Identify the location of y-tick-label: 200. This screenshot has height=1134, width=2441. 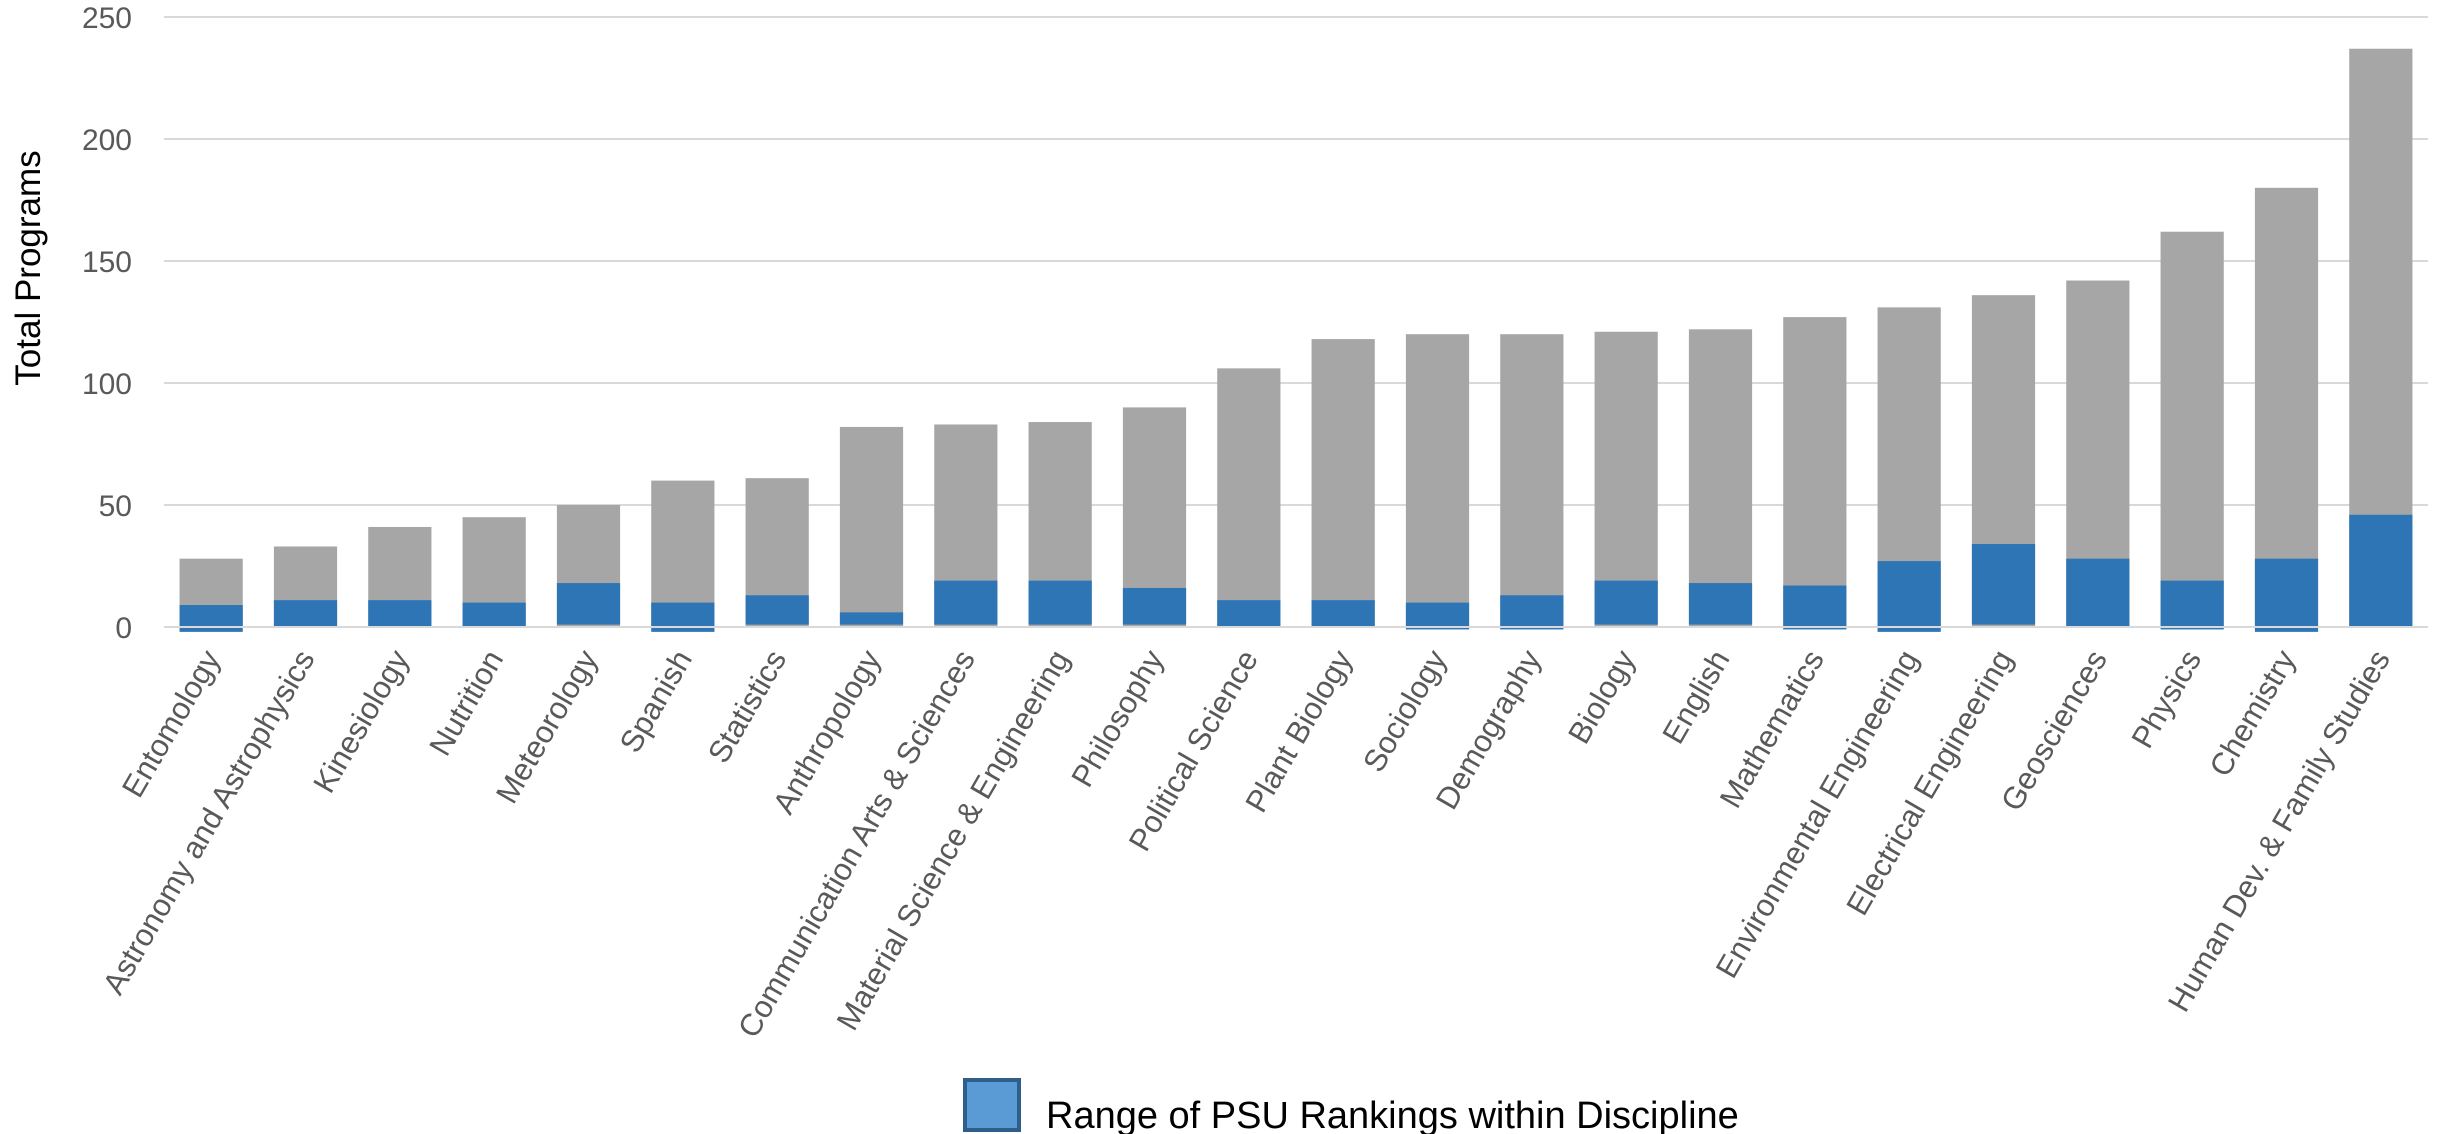
(107, 140).